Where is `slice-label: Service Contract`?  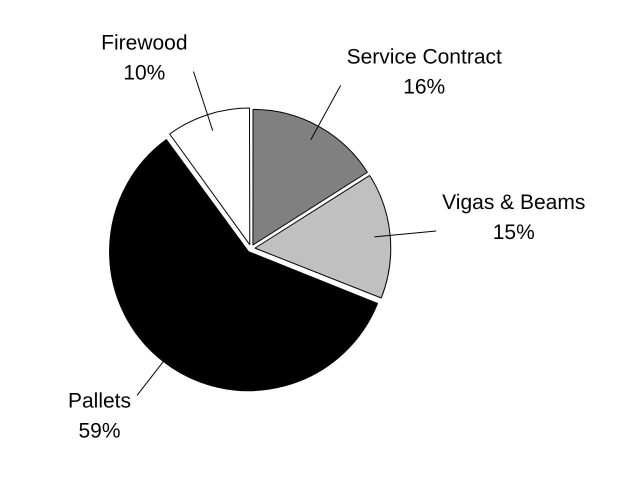
slice-label: Service Contract is located at coordinates (424, 56).